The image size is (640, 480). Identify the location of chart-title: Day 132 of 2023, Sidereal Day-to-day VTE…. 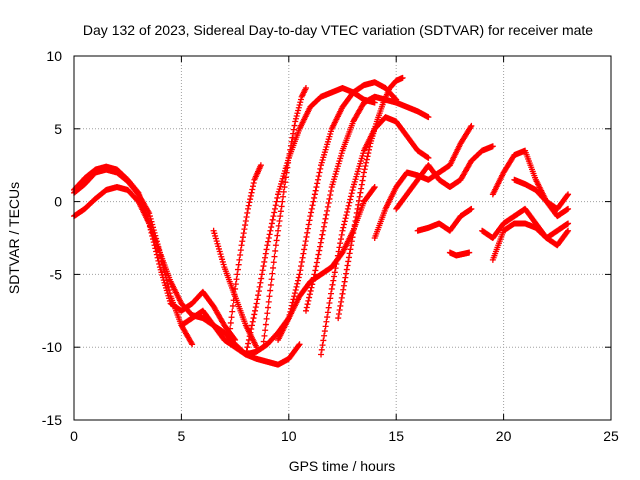
(338, 30).